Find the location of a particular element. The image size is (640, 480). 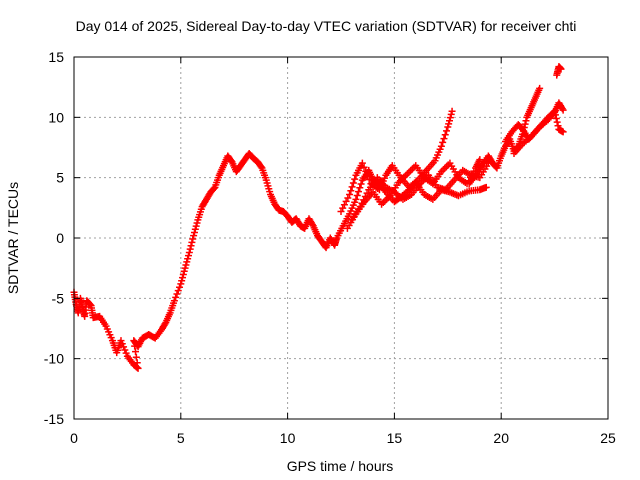

x-tick-label: 5 is located at coordinates (181, 438).